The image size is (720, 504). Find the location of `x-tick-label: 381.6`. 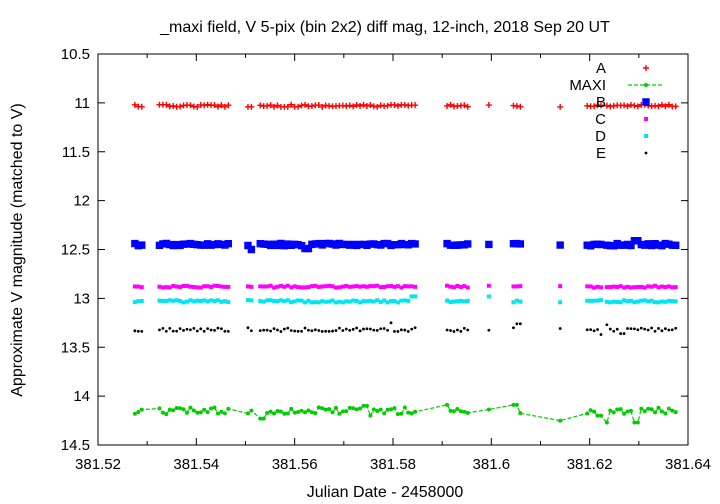

x-tick-label: 381.6 is located at coordinates (492, 464).